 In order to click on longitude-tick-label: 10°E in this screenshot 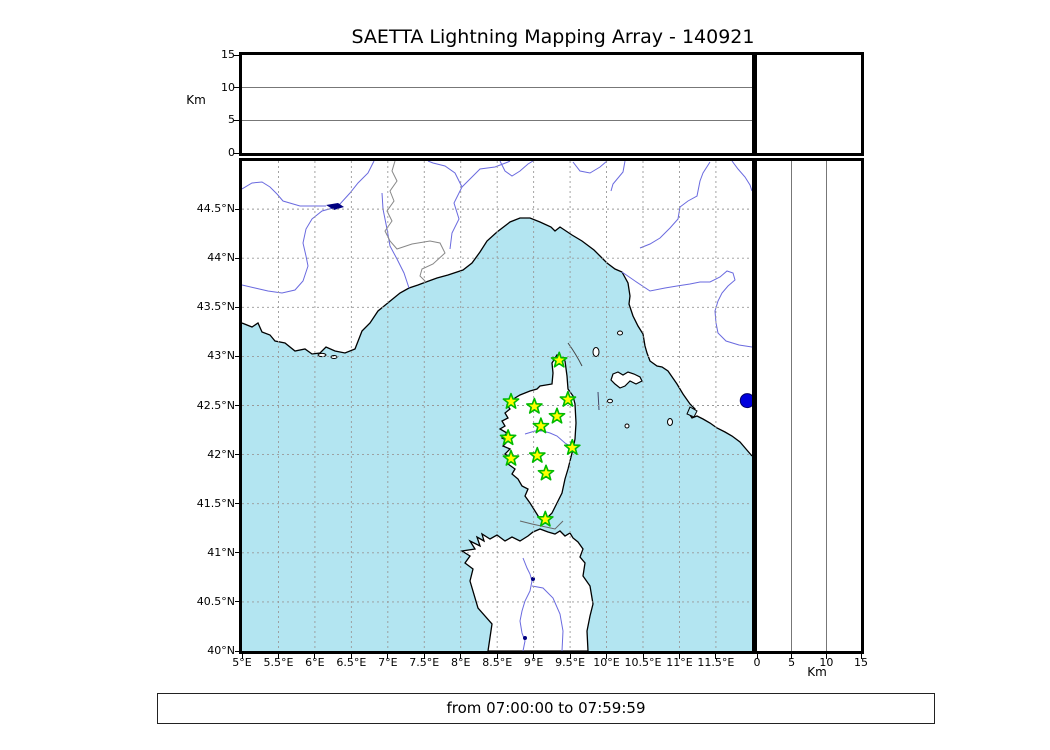, I will do `click(606, 662)`.